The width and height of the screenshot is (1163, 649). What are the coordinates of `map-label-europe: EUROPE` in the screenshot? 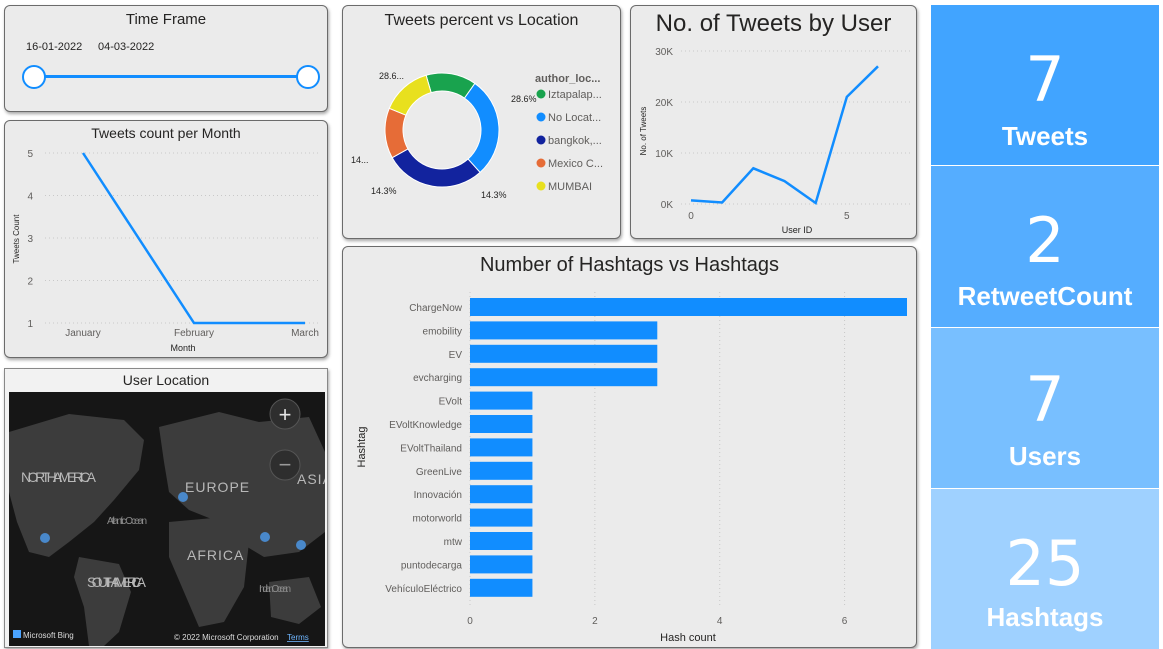 It's located at (217, 487).